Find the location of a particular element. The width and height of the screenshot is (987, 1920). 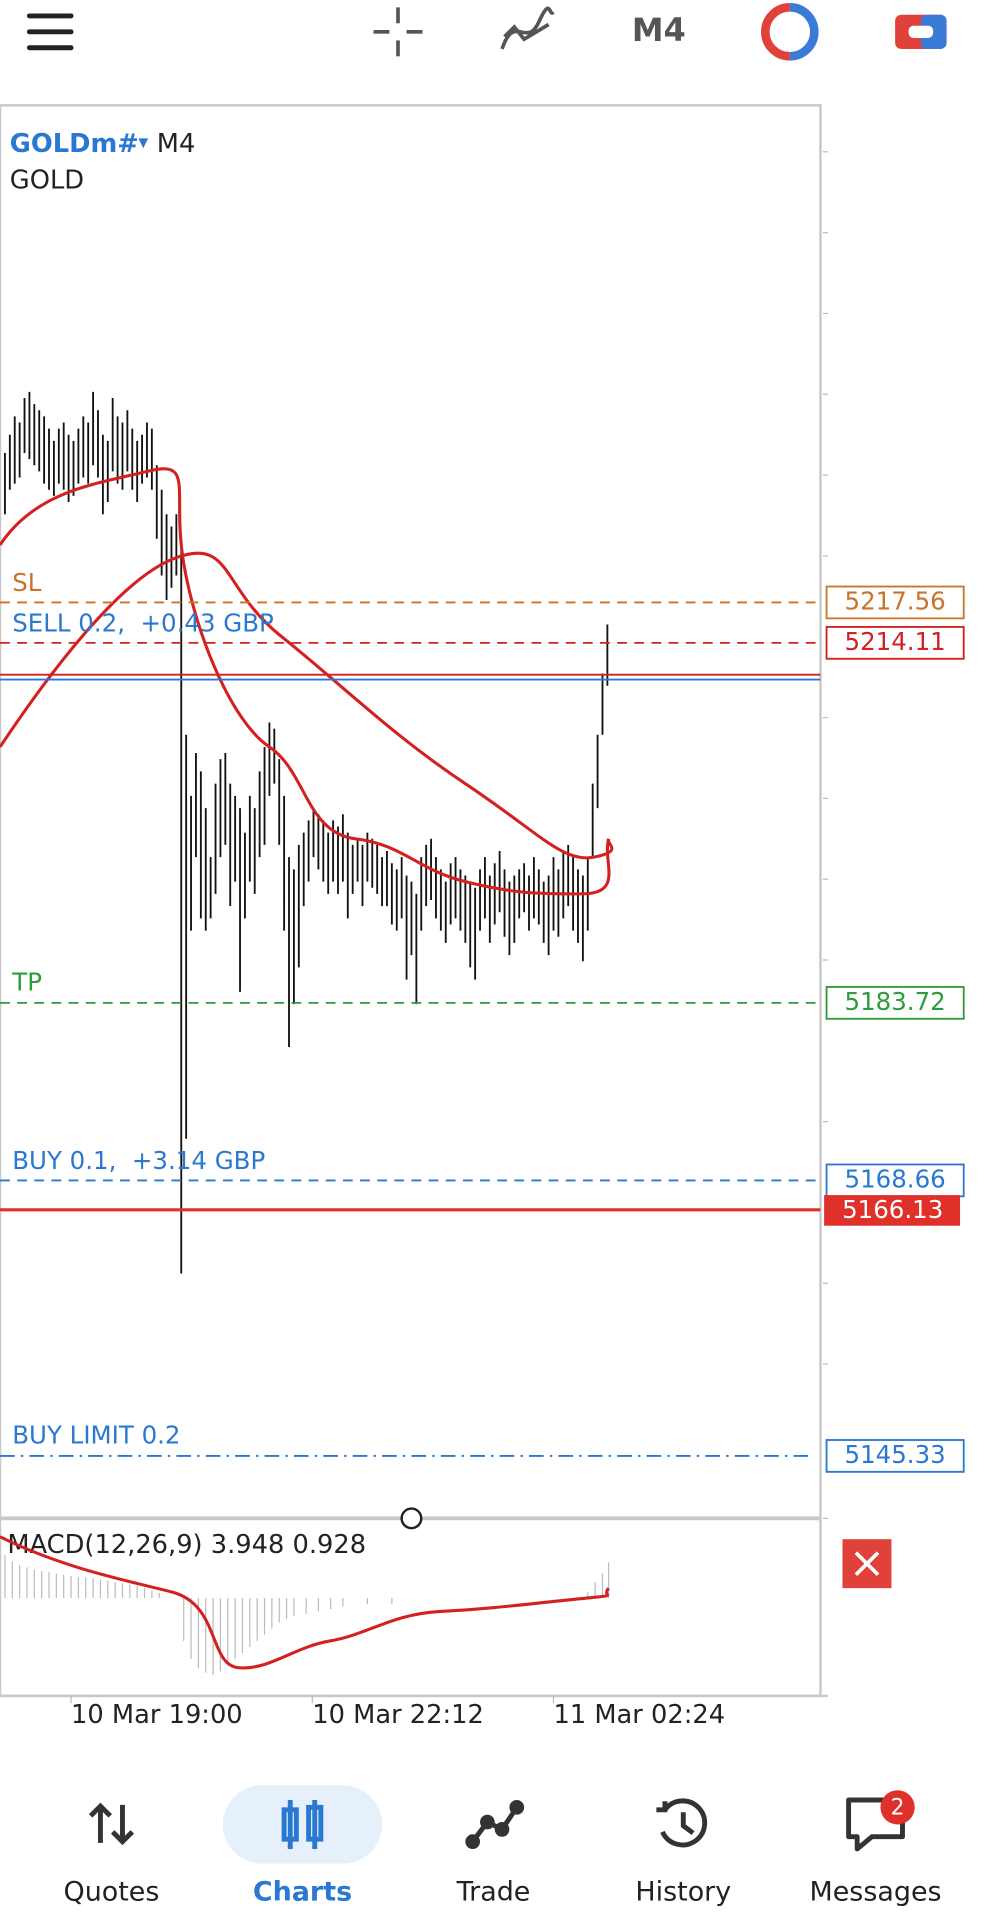

buy-limit-price-box is located at coordinates (895, 1456).